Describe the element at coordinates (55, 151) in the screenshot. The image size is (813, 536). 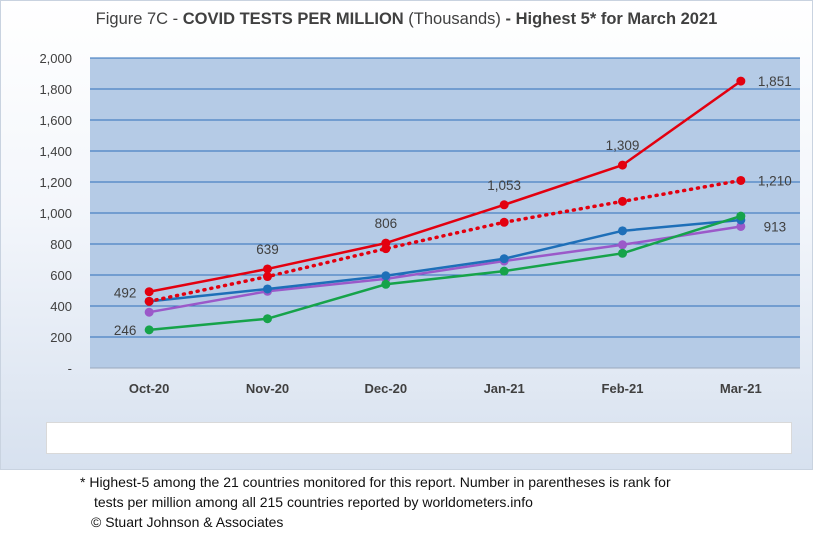
I see `y-tick-label: 1,400` at that location.